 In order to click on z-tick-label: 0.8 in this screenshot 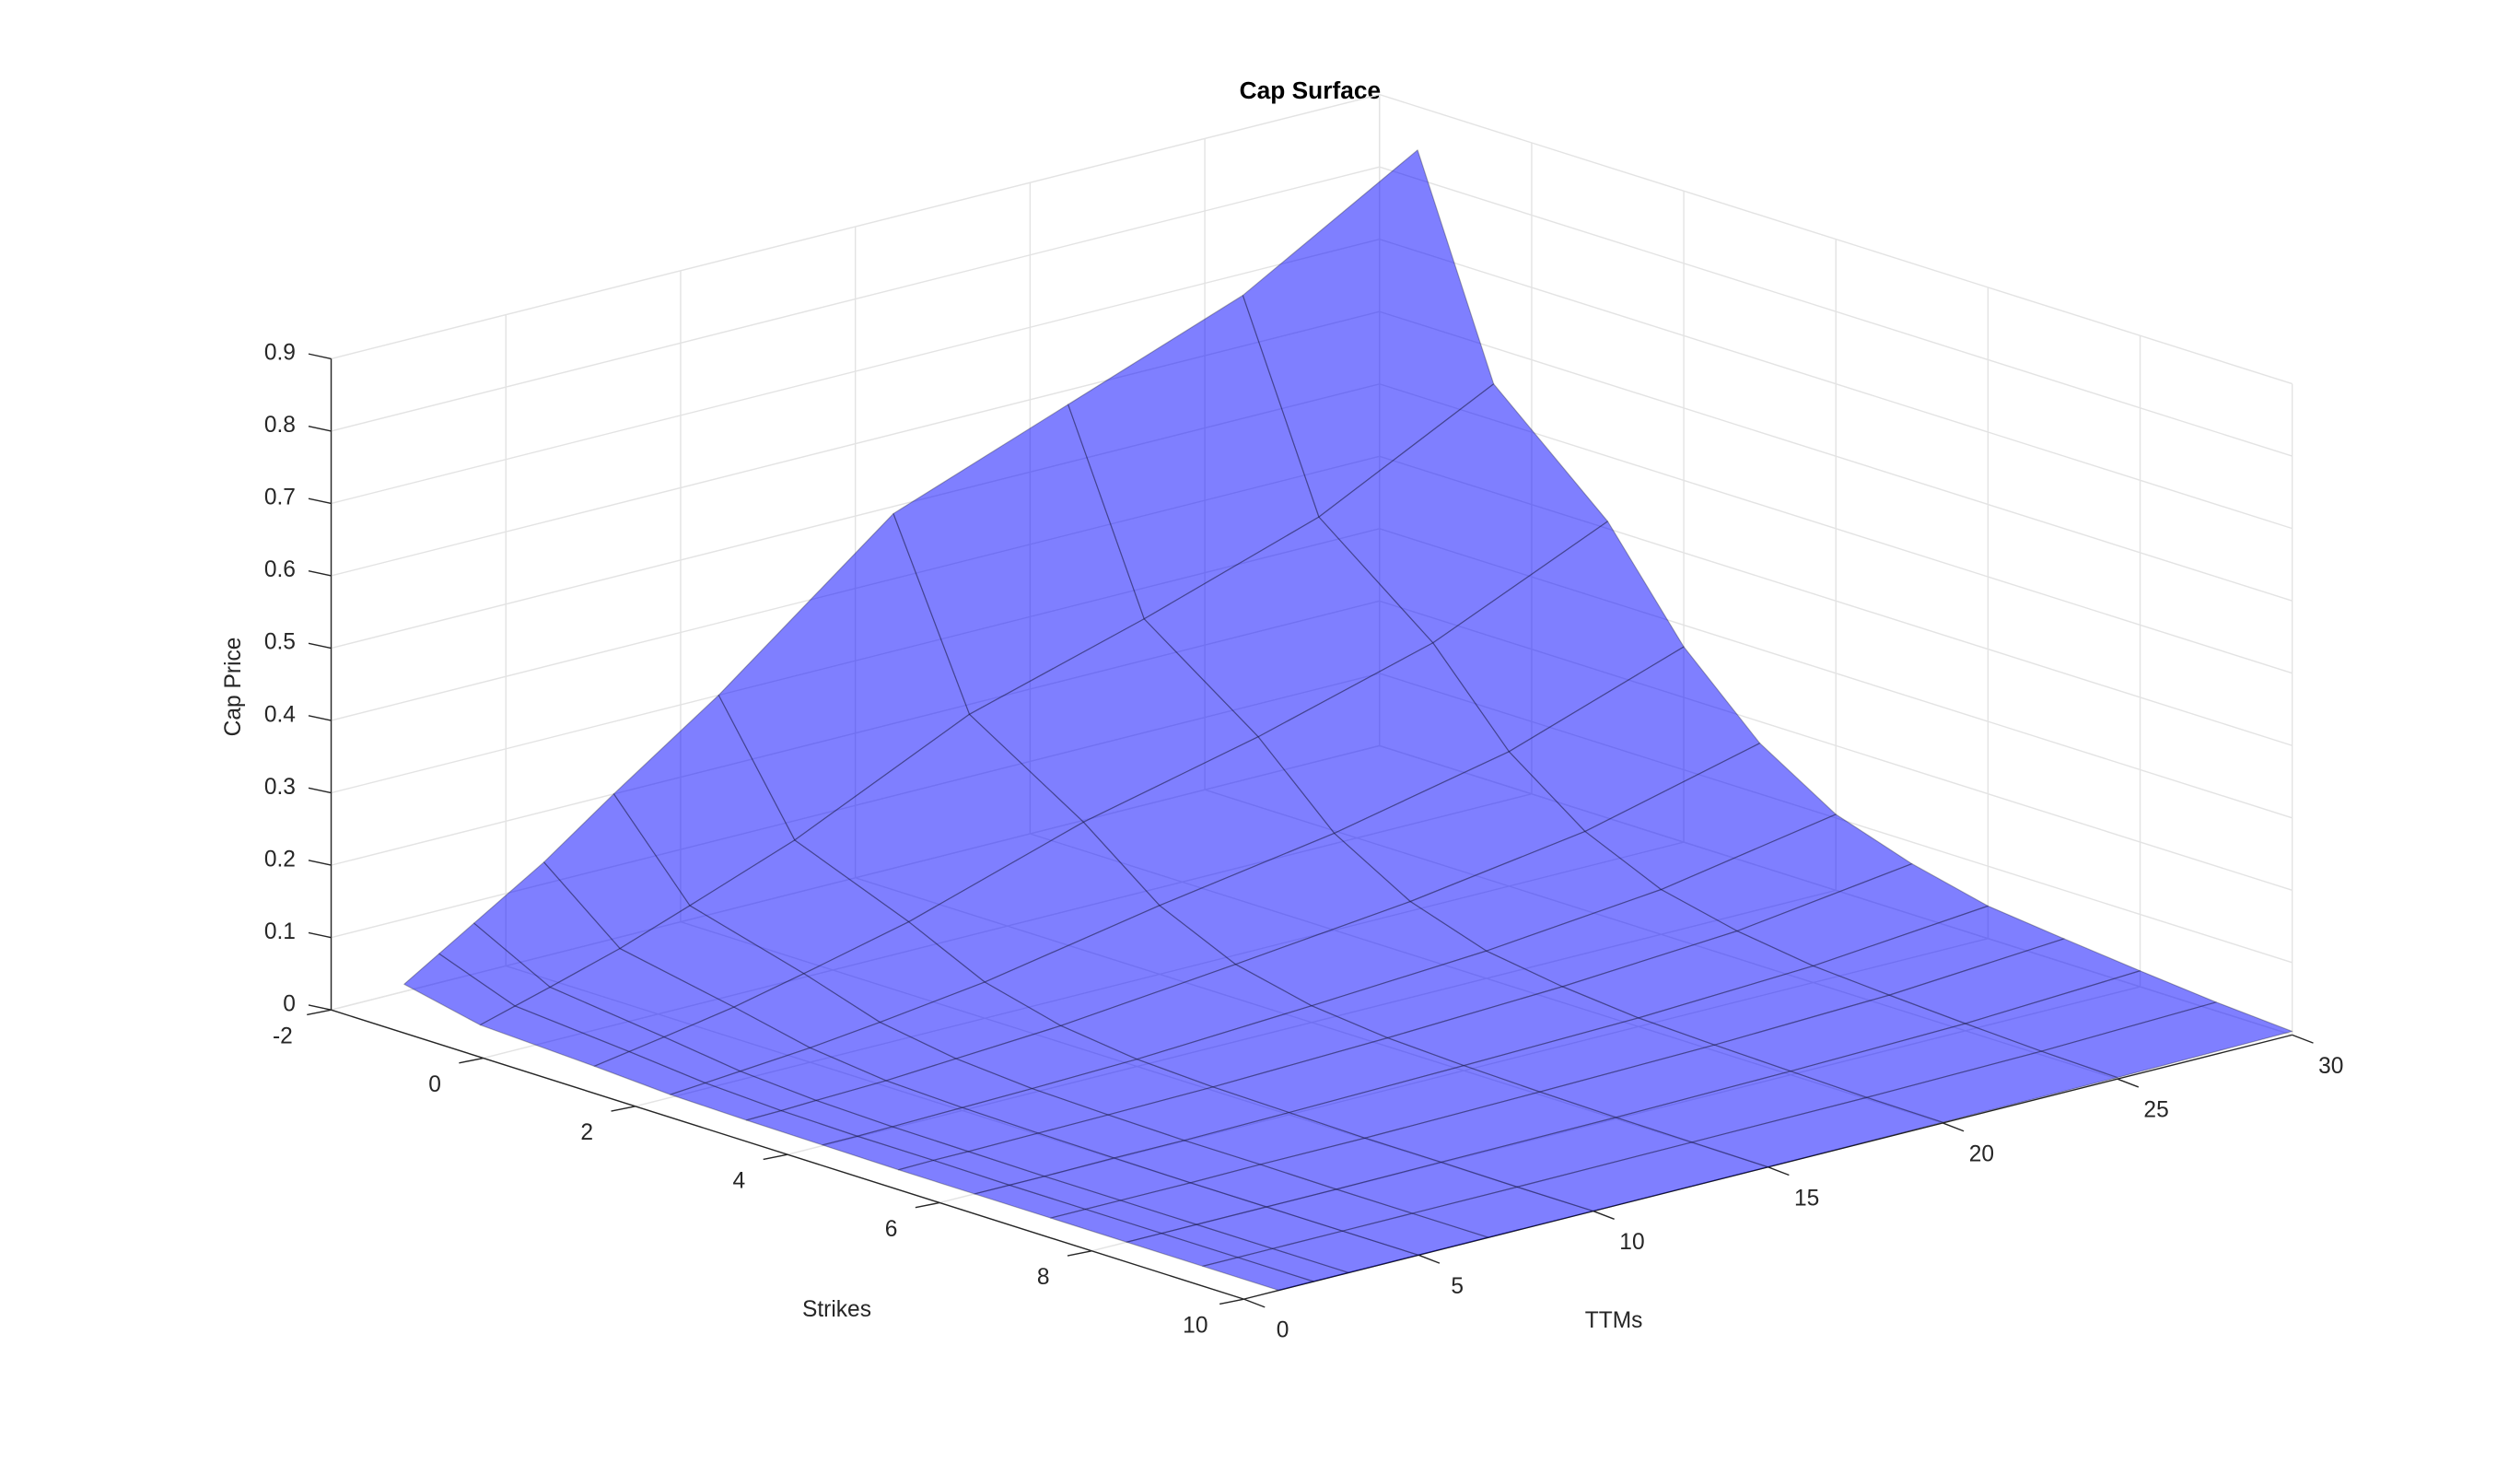, I will do `click(280, 426)`.